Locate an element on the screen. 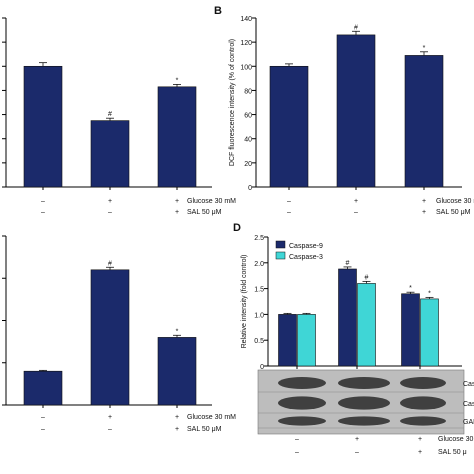  condition-label: Glucose 30 is located at coordinates (456, 439).